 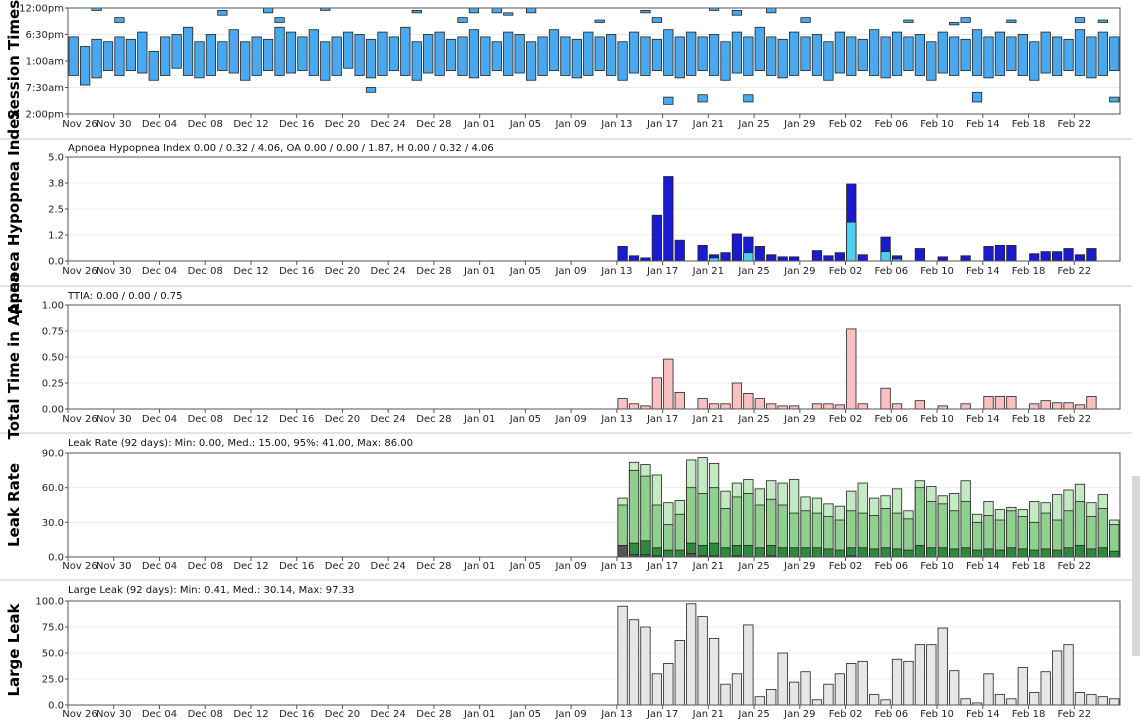 What do you see at coordinates (56, 184) in the screenshot?
I see `y-tick-label: 3.8` at bounding box center [56, 184].